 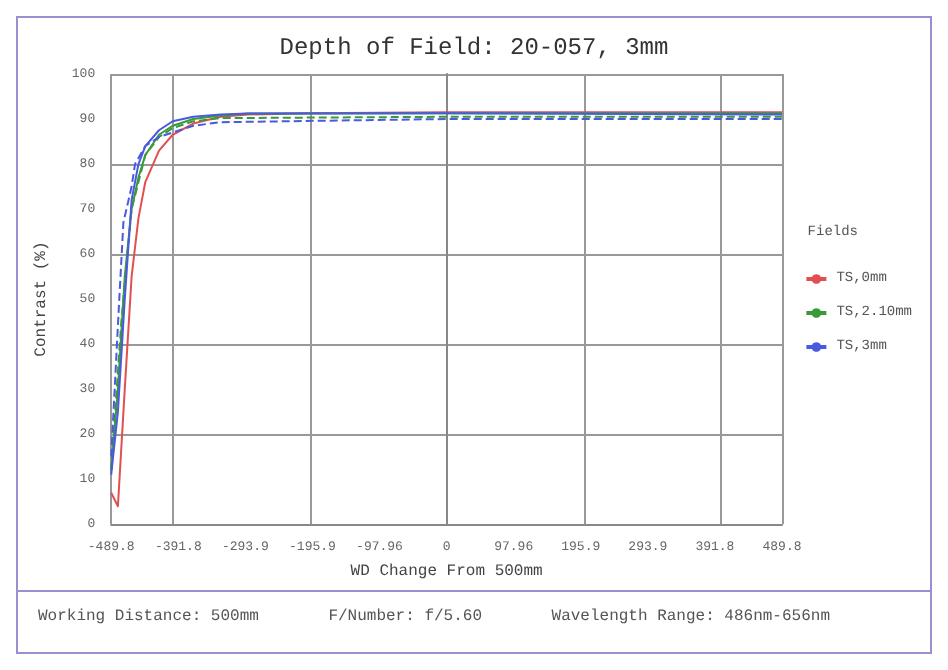 What do you see at coordinates (148, 617) in the screenshot?
I see `text: Working Distance: 500mm` at bounding box center [148, 617].